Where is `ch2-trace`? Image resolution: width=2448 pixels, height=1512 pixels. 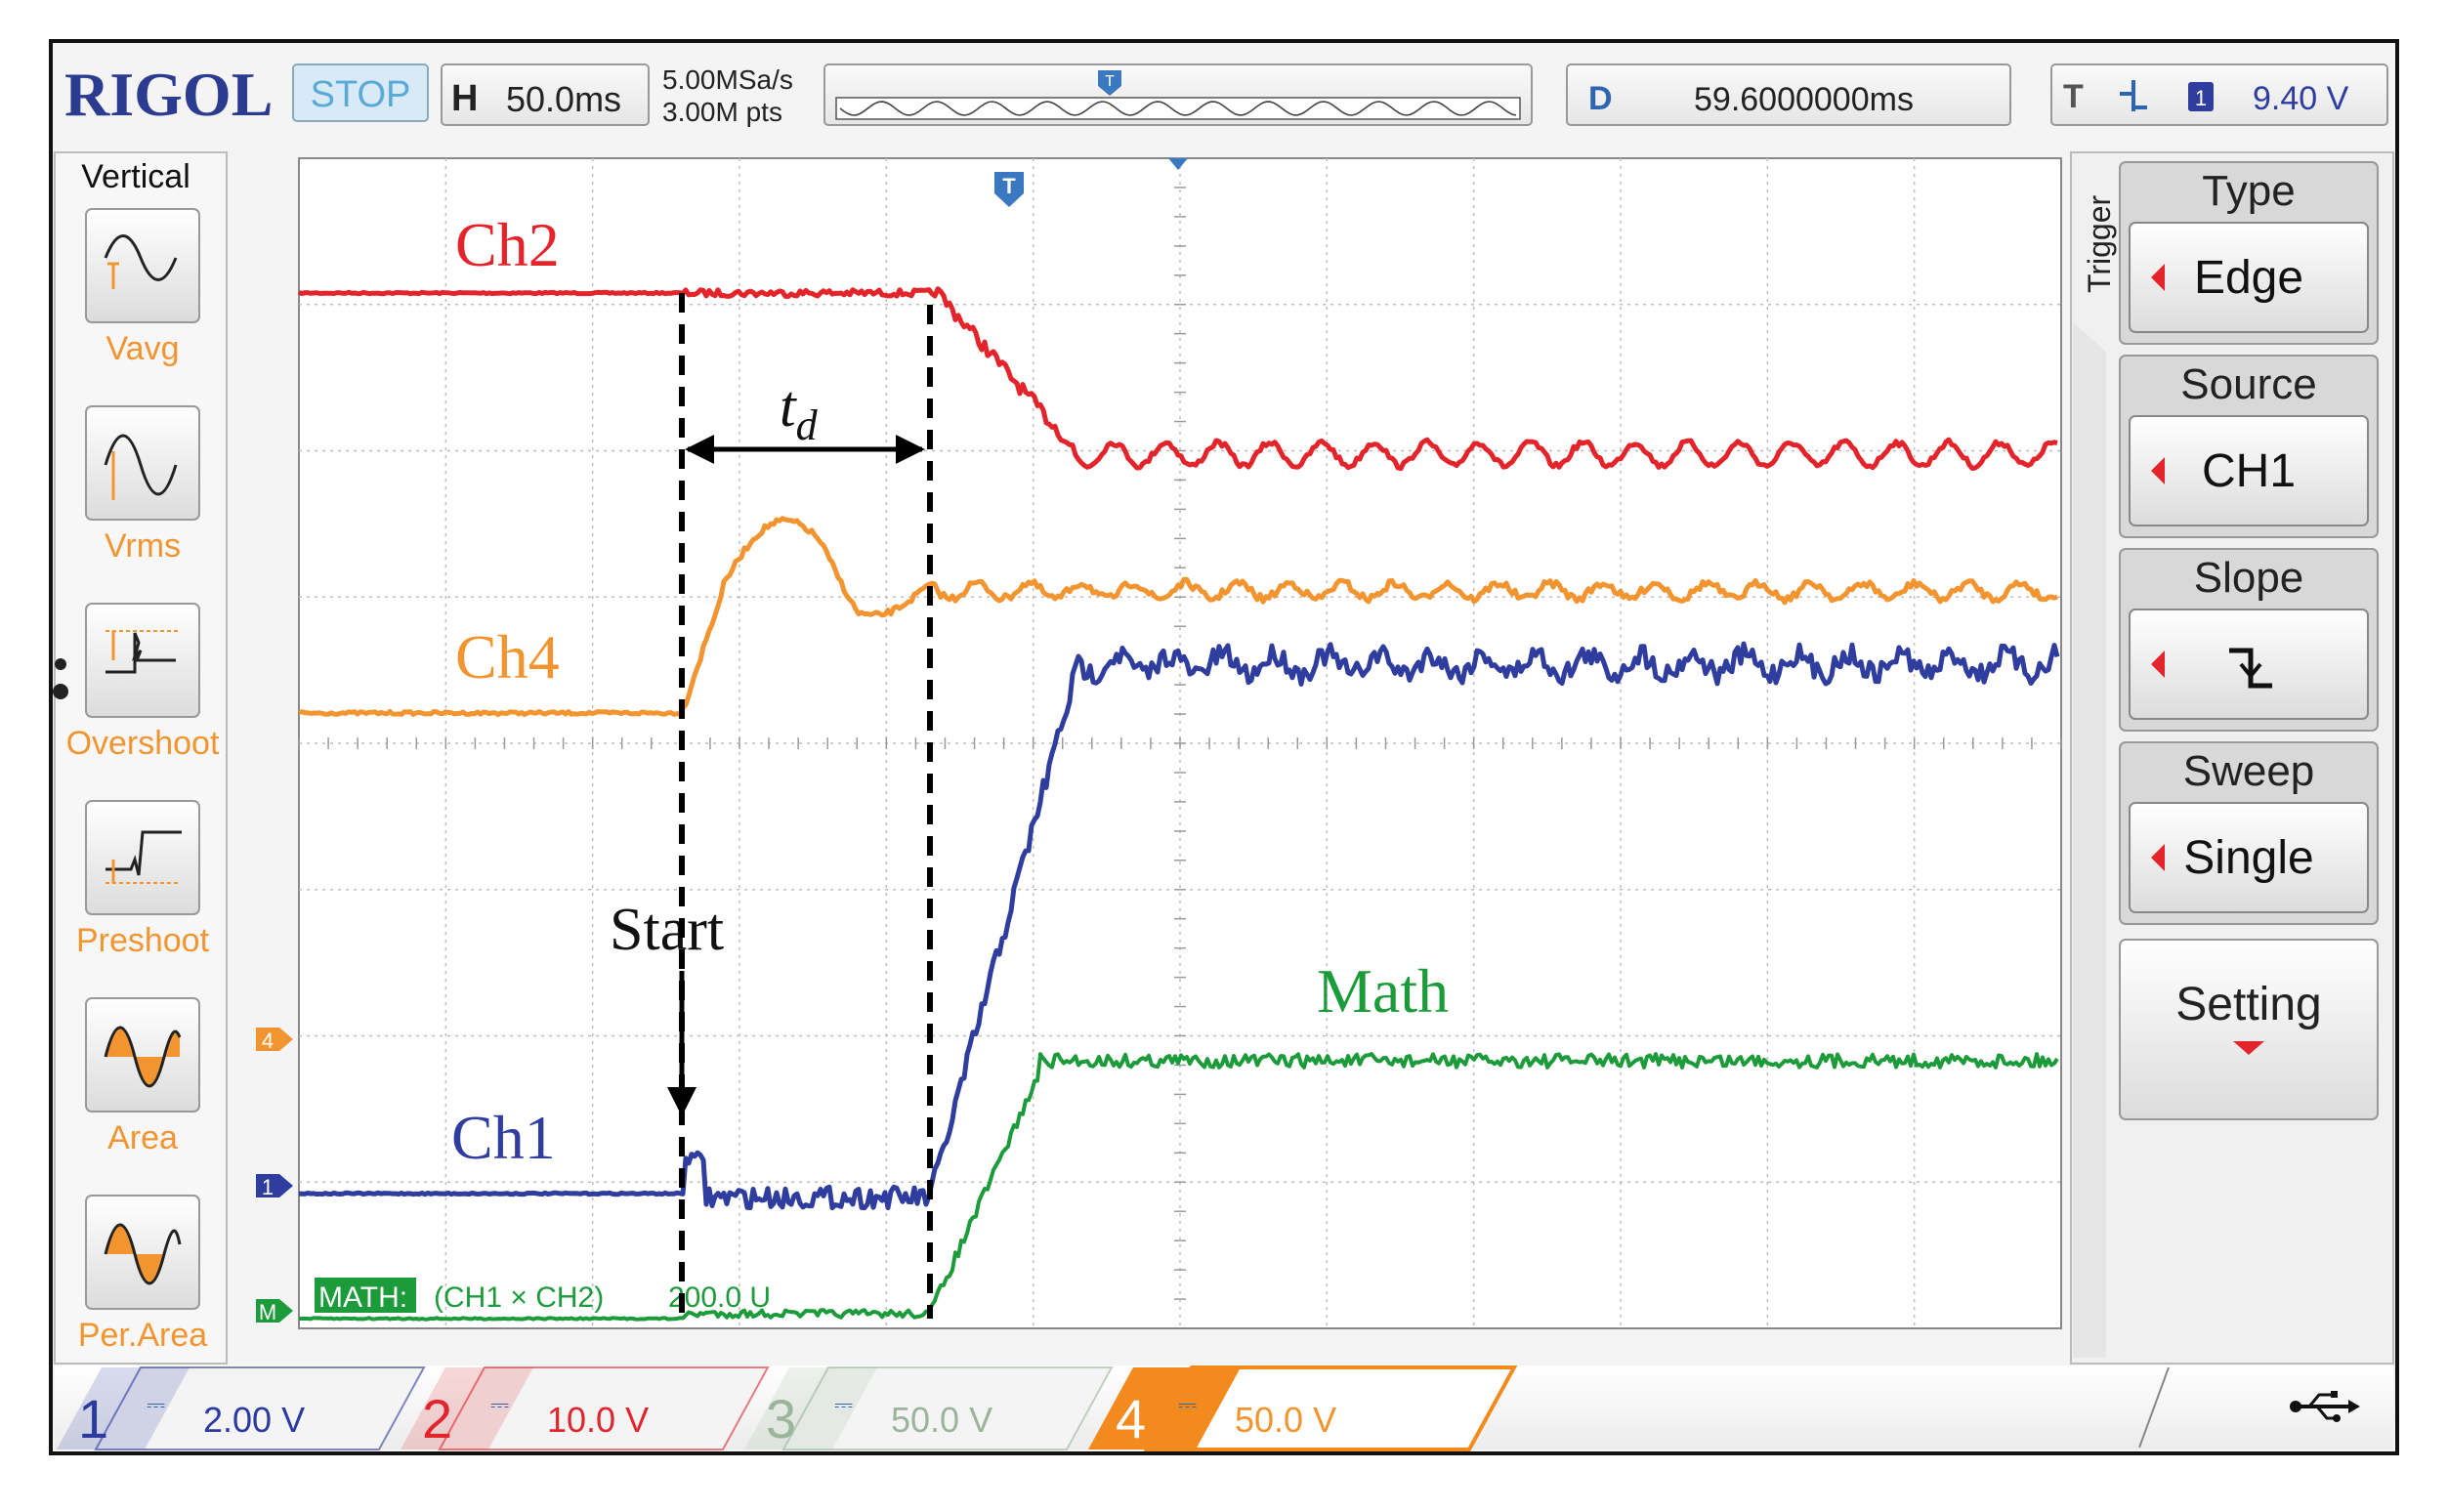 ch2-trace is located at coordinates (1178, 379).